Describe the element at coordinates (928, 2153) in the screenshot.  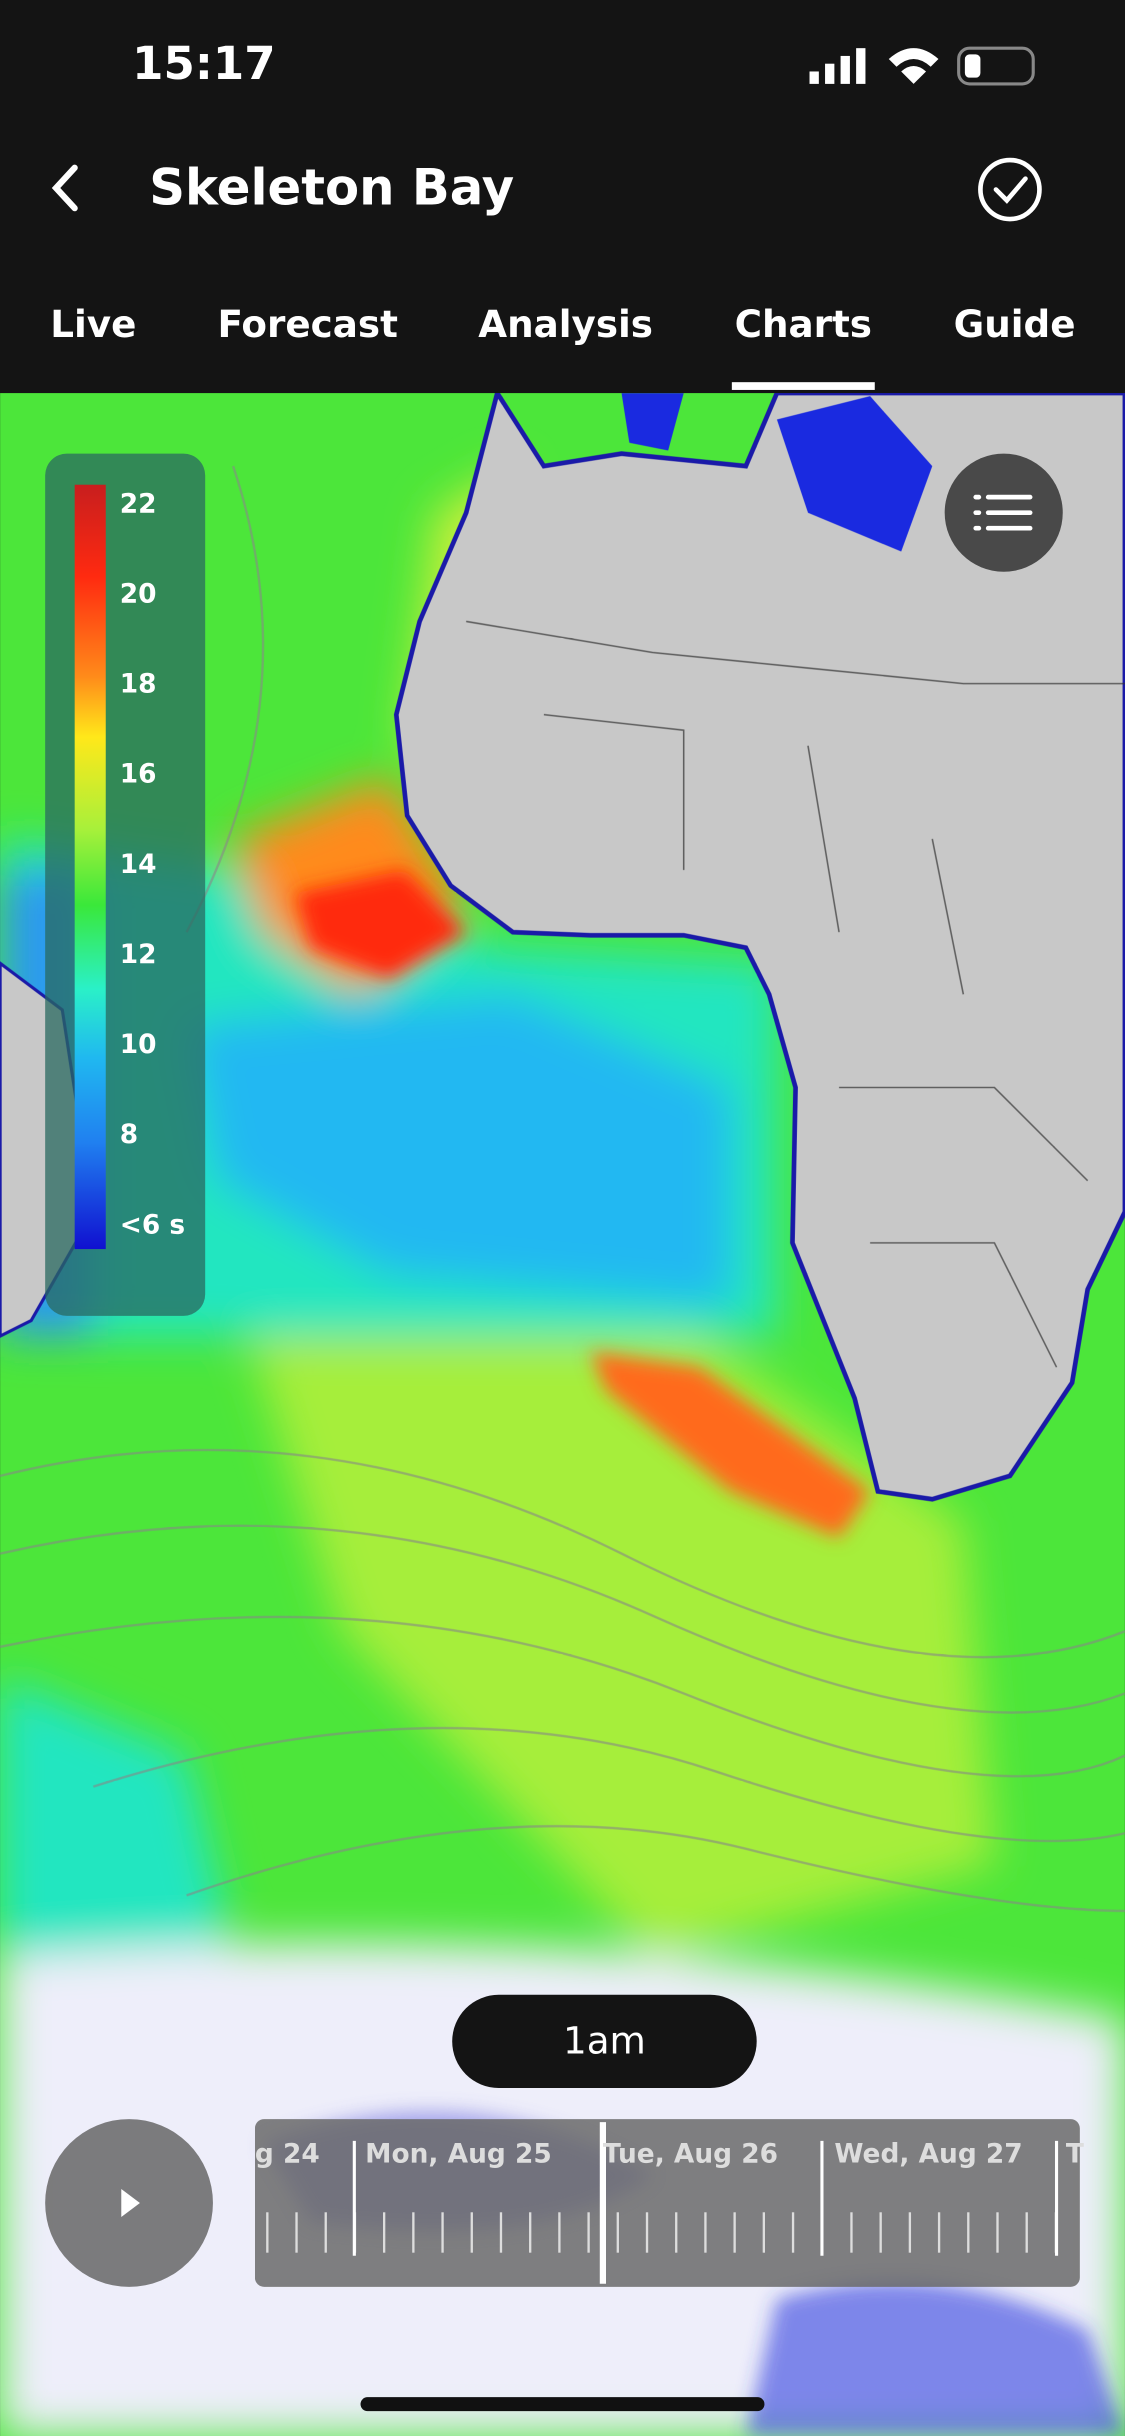
I see `timeline-day: Wed, Aug 27` at that location.